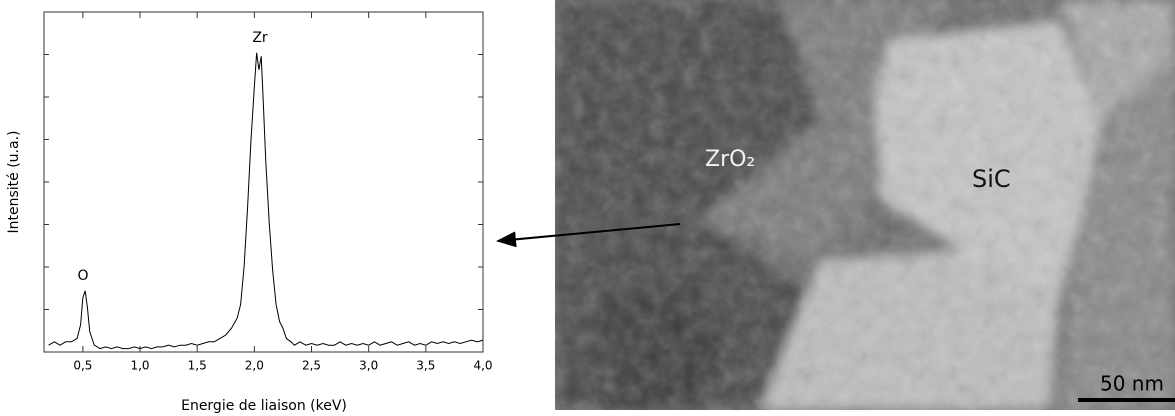 The height and width of the screenshot is (416, 1175). Describe the element at coordinates (260, 38) in the screenshot. I see `annotation: Zr` at that location.